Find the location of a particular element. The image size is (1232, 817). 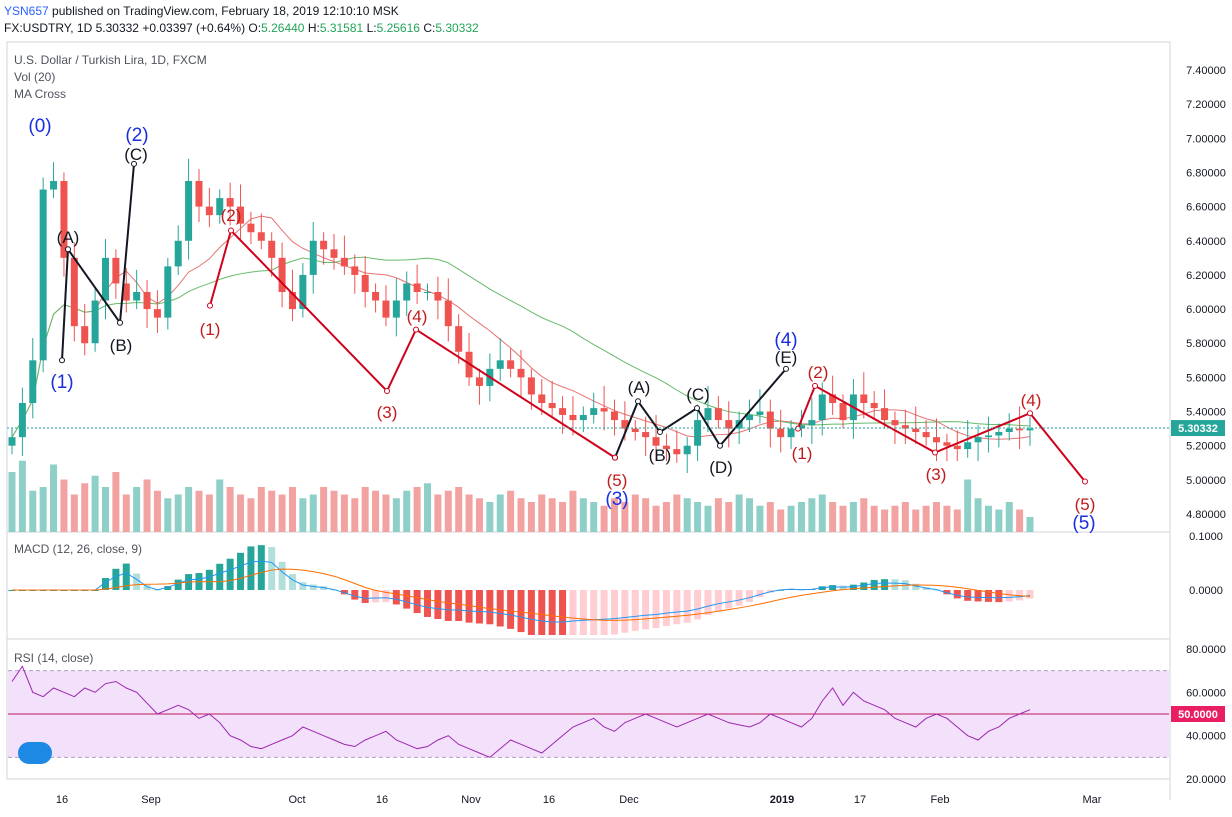

wave-label: (5) is located at coordinates (1083, 523).